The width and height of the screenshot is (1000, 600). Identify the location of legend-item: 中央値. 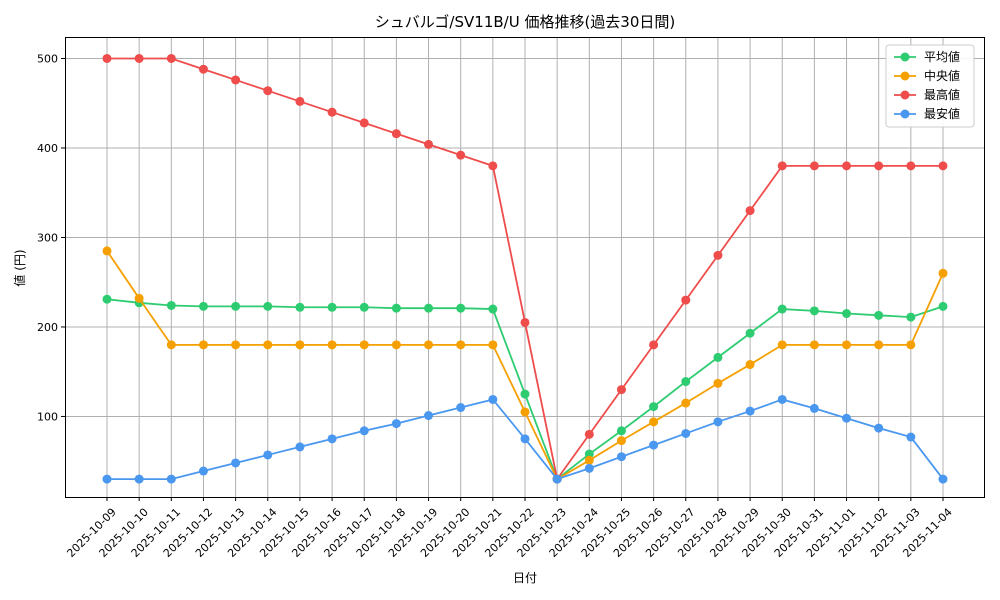
(927, 75).